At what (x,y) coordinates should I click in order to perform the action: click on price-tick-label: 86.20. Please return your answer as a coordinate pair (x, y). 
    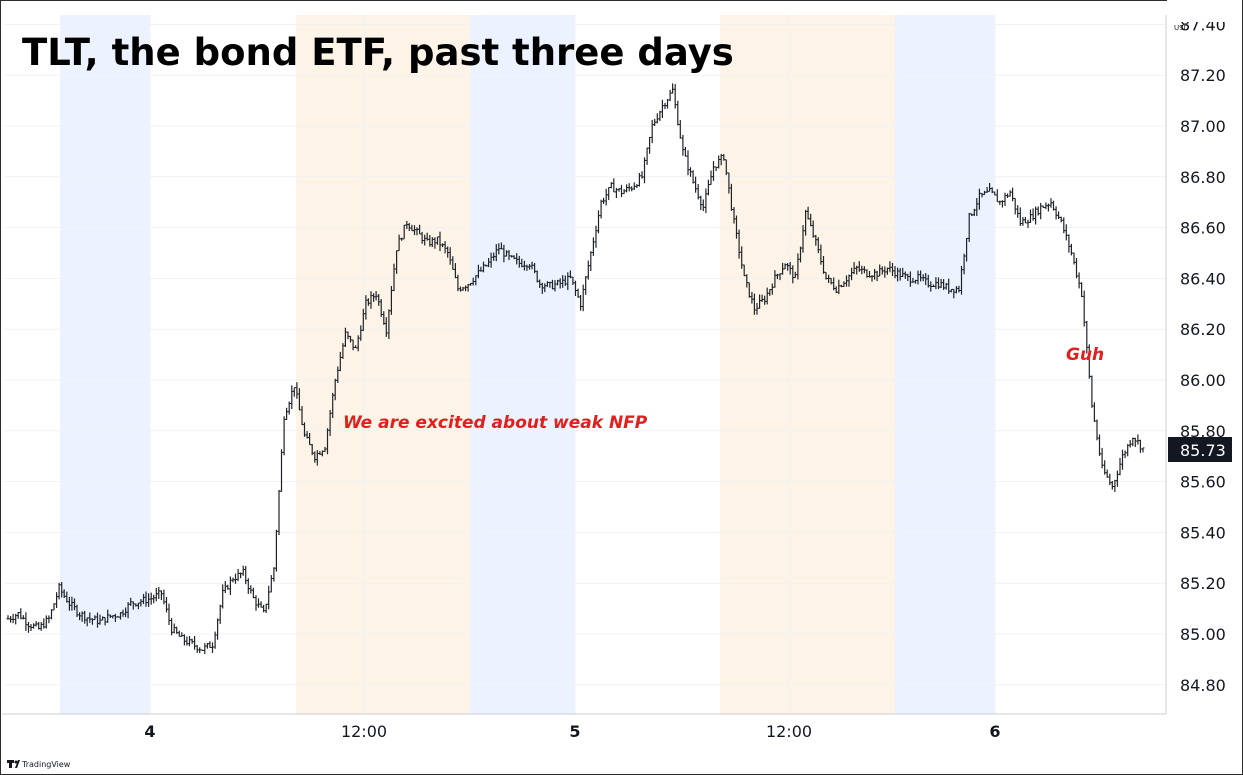
    Looking at the image, I should click on (1203, 329).